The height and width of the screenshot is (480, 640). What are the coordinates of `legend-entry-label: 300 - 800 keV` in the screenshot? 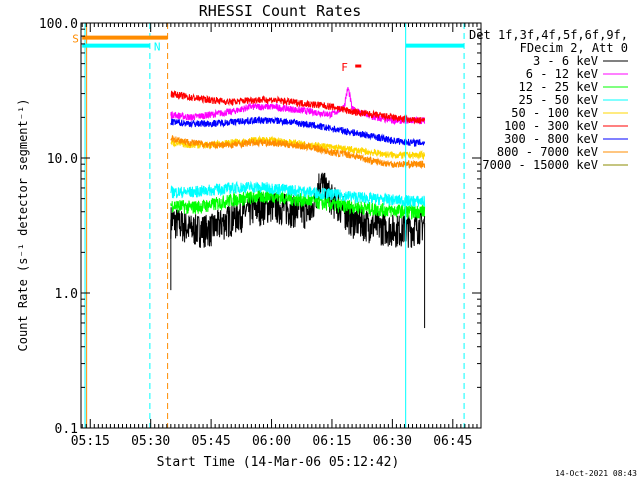 It's located at (551, 139).